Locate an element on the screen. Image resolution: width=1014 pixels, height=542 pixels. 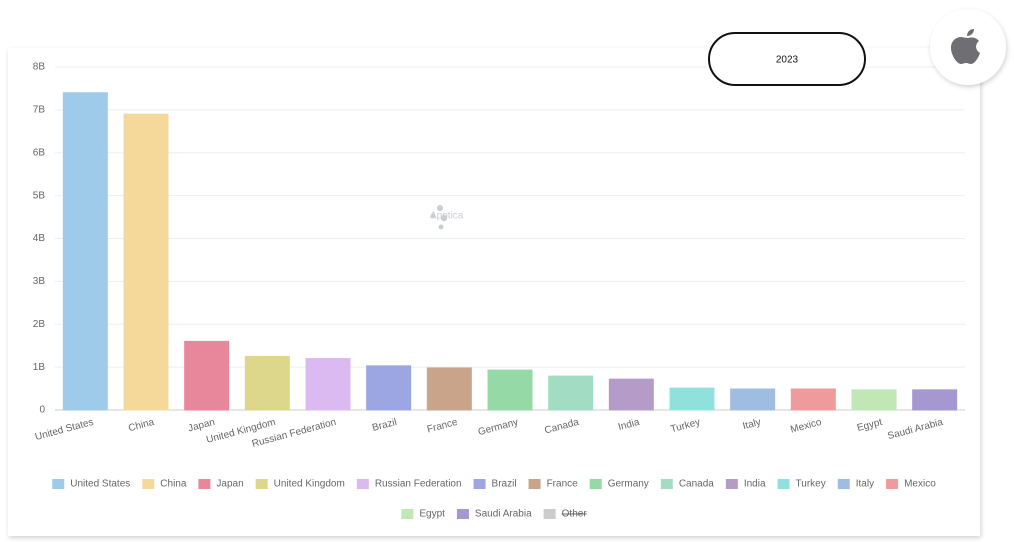
legend-item: Japan is located at coordinates (221, 484).